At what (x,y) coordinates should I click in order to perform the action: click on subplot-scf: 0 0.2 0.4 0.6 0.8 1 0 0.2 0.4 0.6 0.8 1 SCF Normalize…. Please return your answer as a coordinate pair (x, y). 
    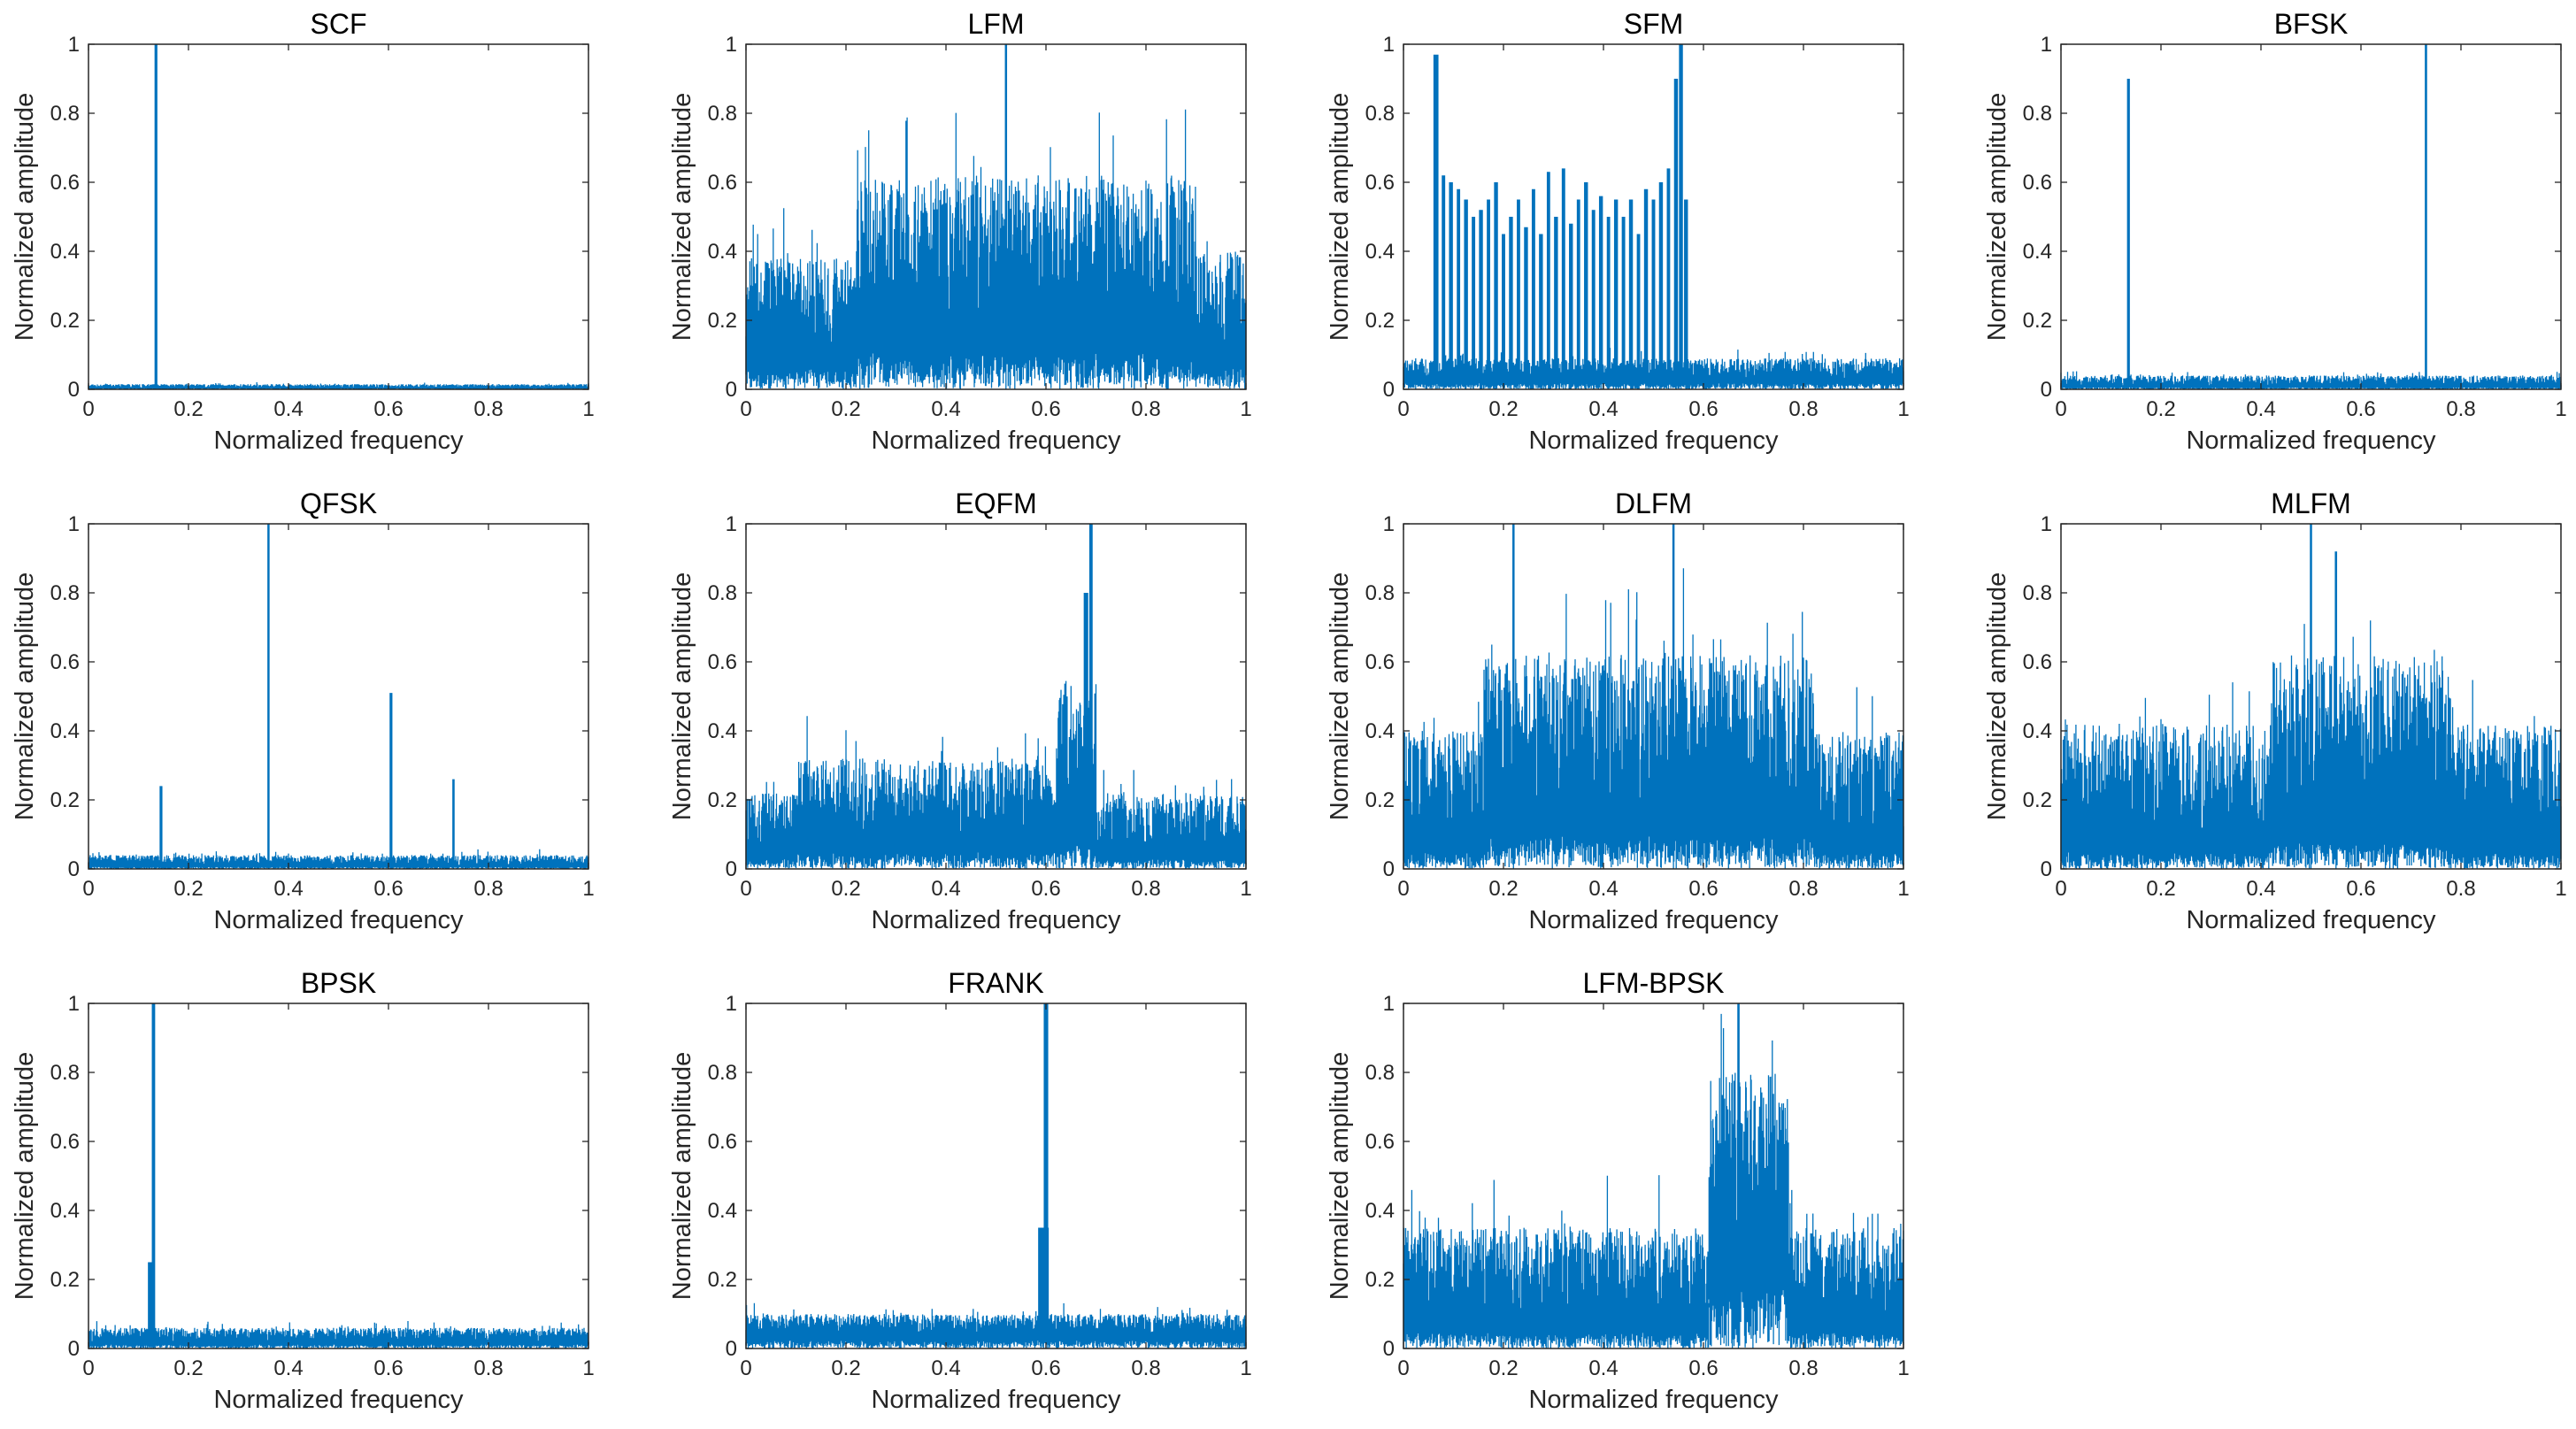
    Looking at the image, I should click on (303, 232).